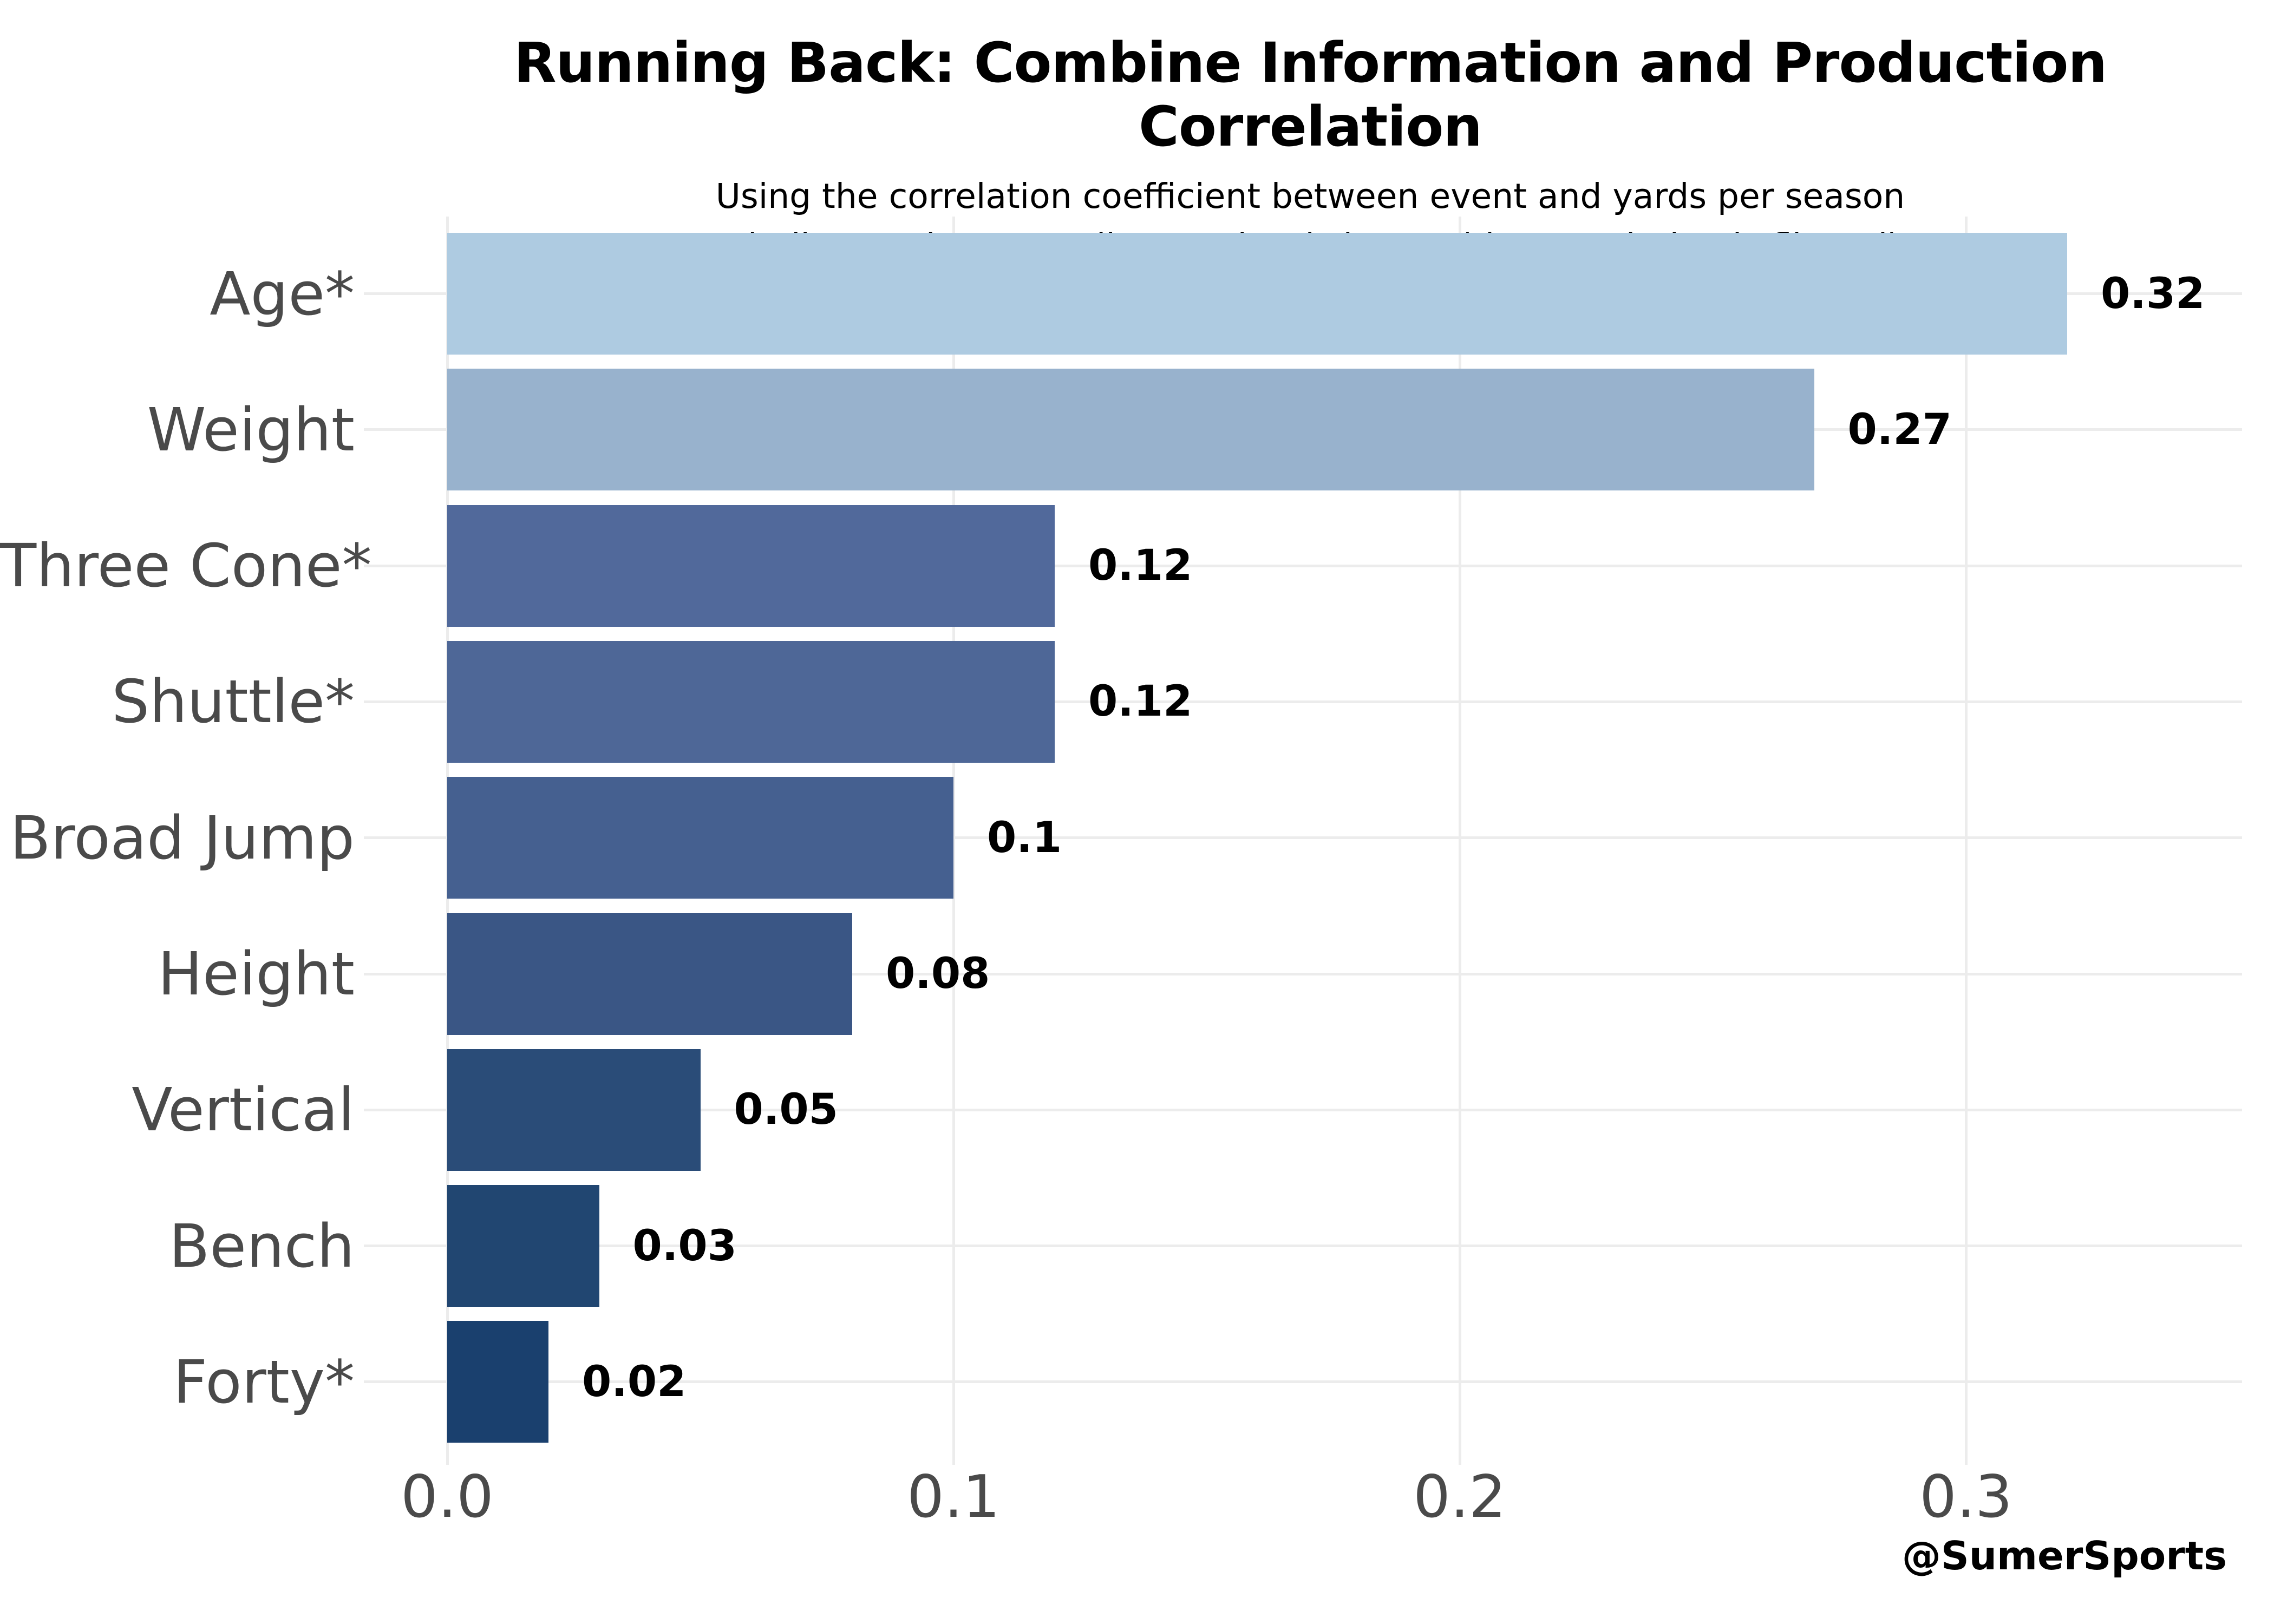 Image resolution: width=2274 pixels, height=1624 pixels. Describe the element at coordinates (786, 1110) in the screenshot. I see `bar-value-label: 0.05` at that location.